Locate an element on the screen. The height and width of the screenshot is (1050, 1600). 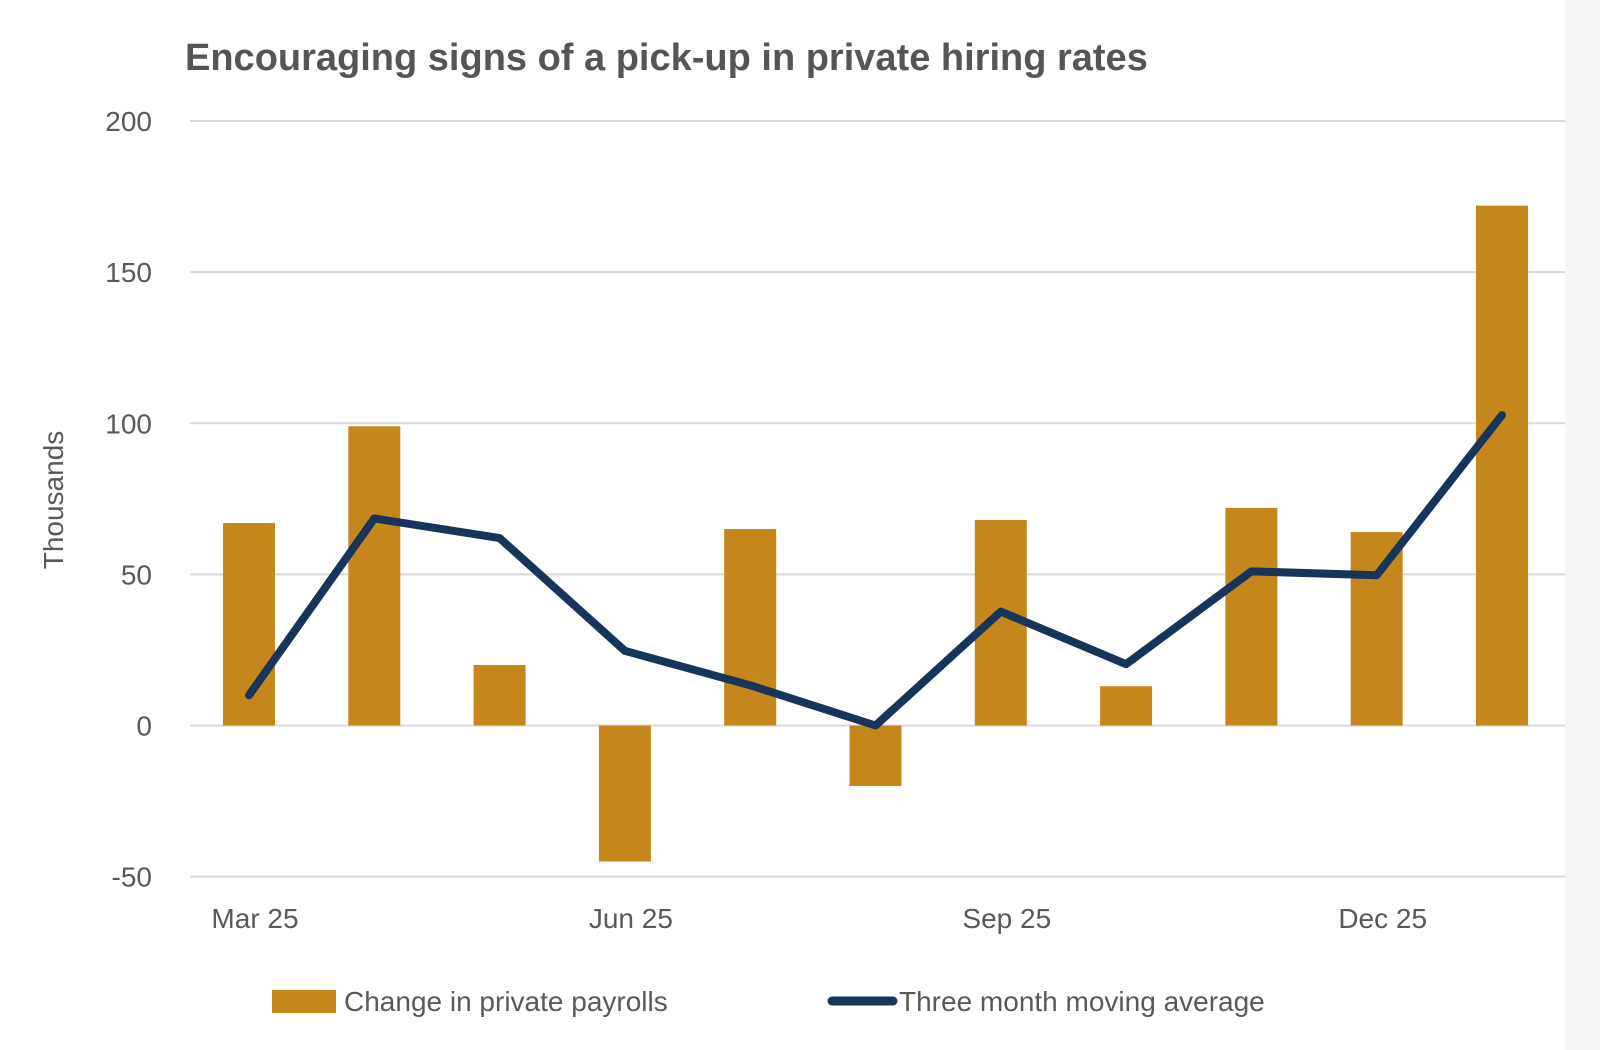
y-tick-label: 100 is located at coordinates (128, 423).